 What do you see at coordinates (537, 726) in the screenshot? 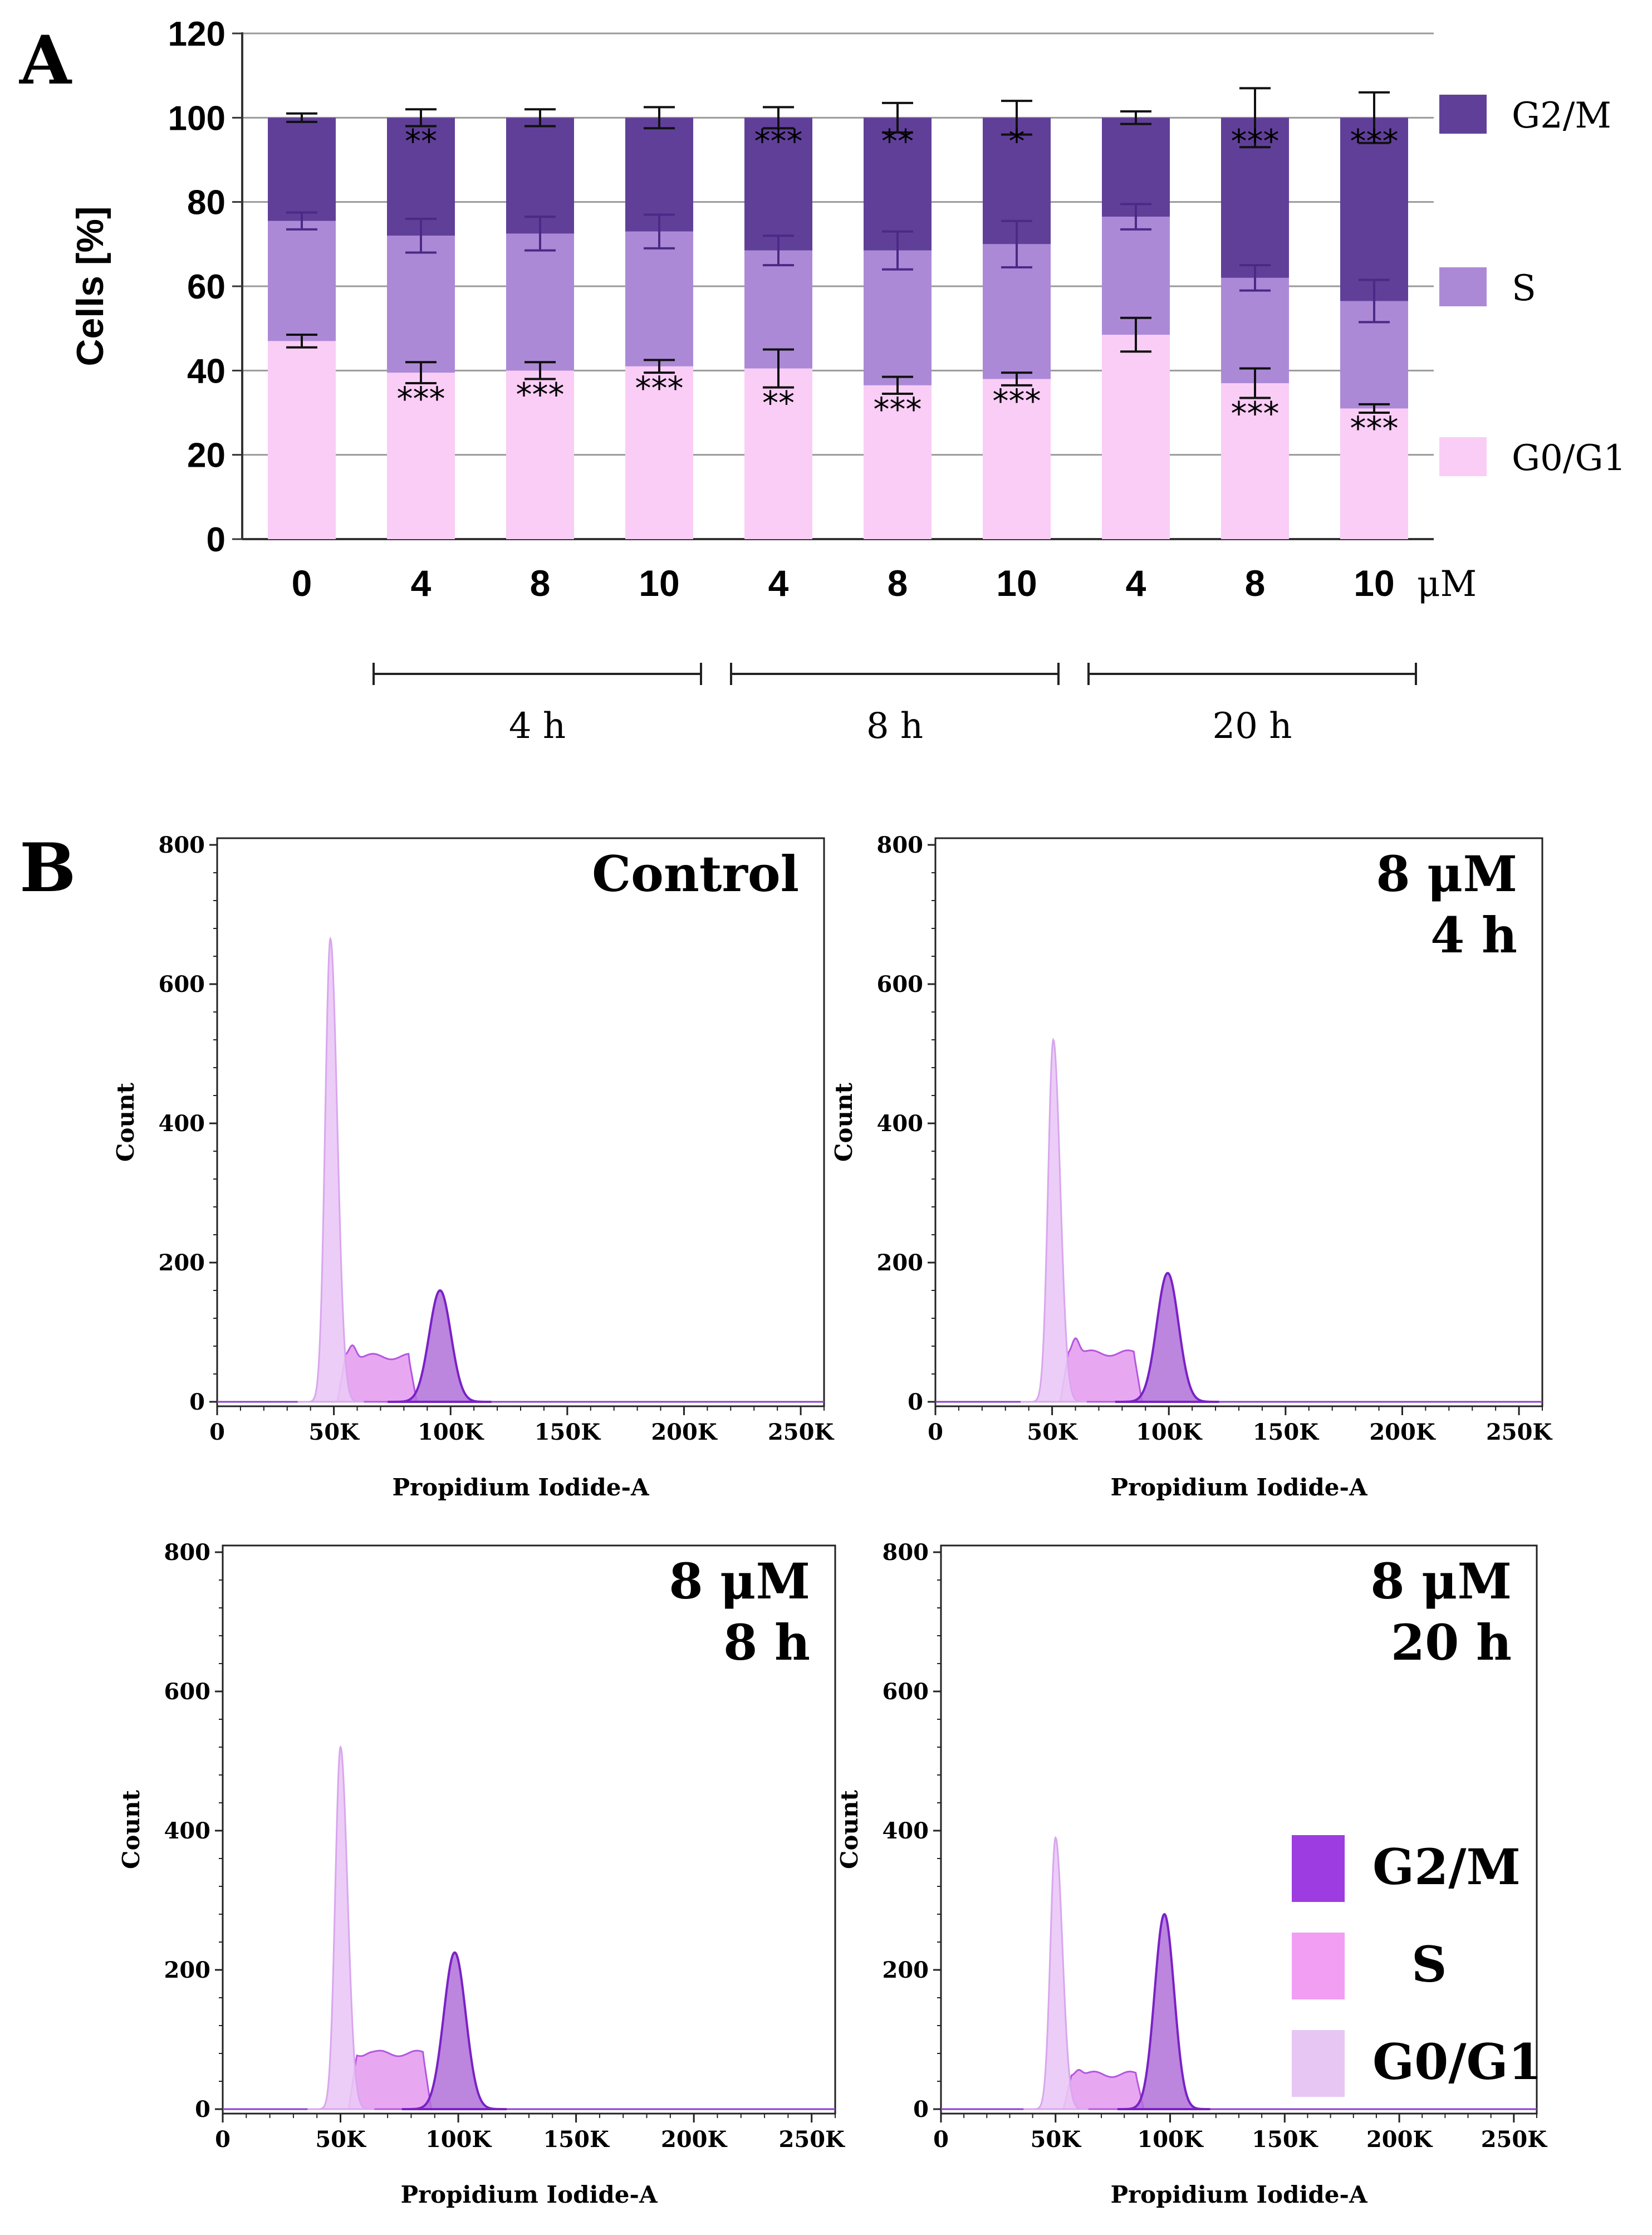
I see `group-label: 4 h` at bounding box center [537, 726].